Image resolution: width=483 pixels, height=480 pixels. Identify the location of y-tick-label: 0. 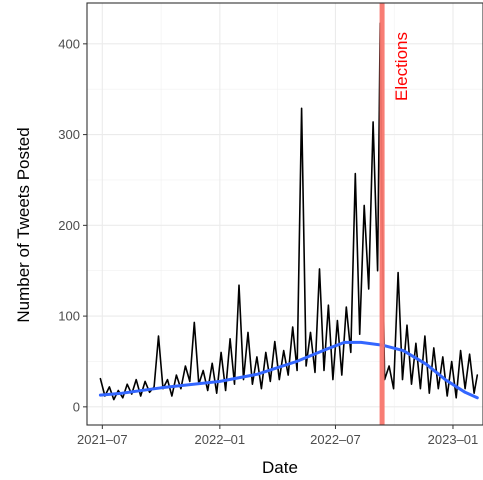
(76, 406).